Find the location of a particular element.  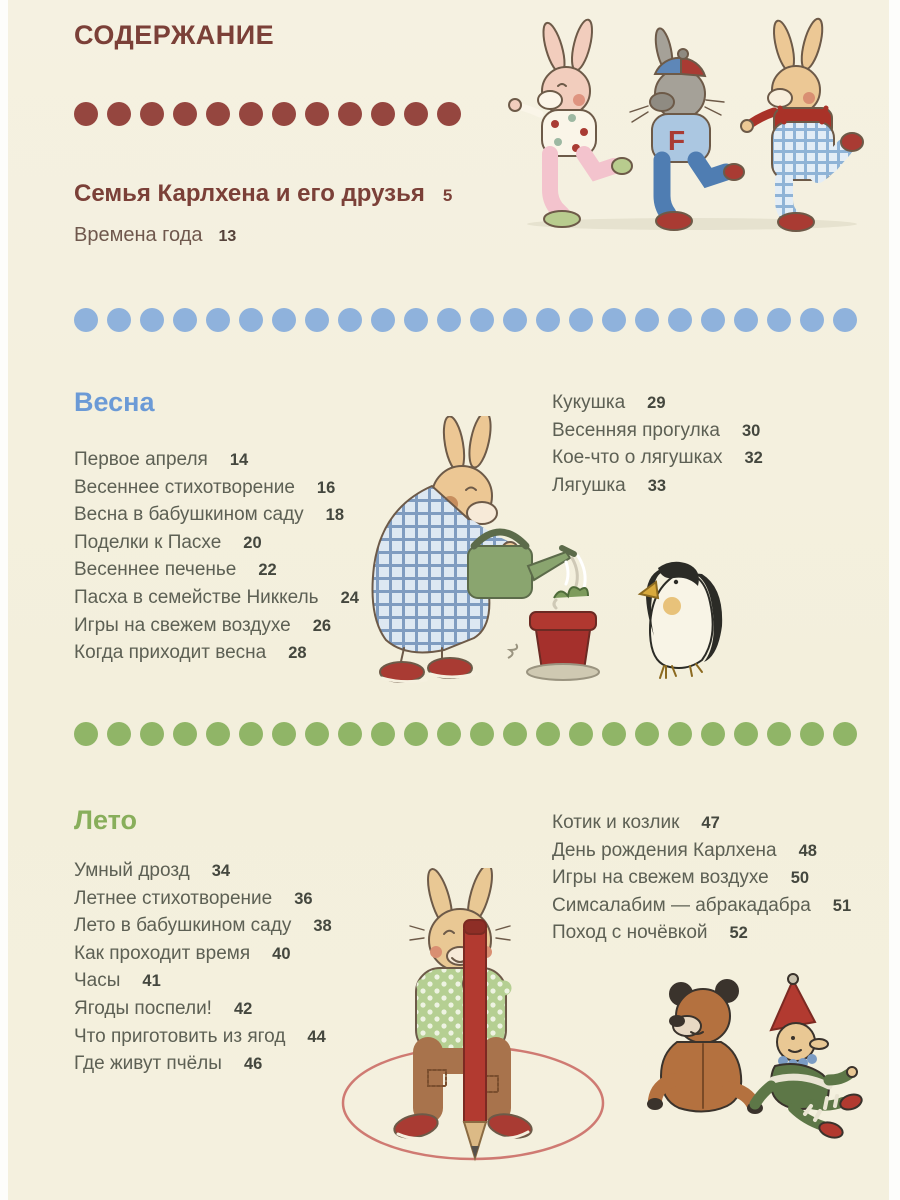

toc-row: Ягоды поспели! 42 is located at coordinates (163, 1008).